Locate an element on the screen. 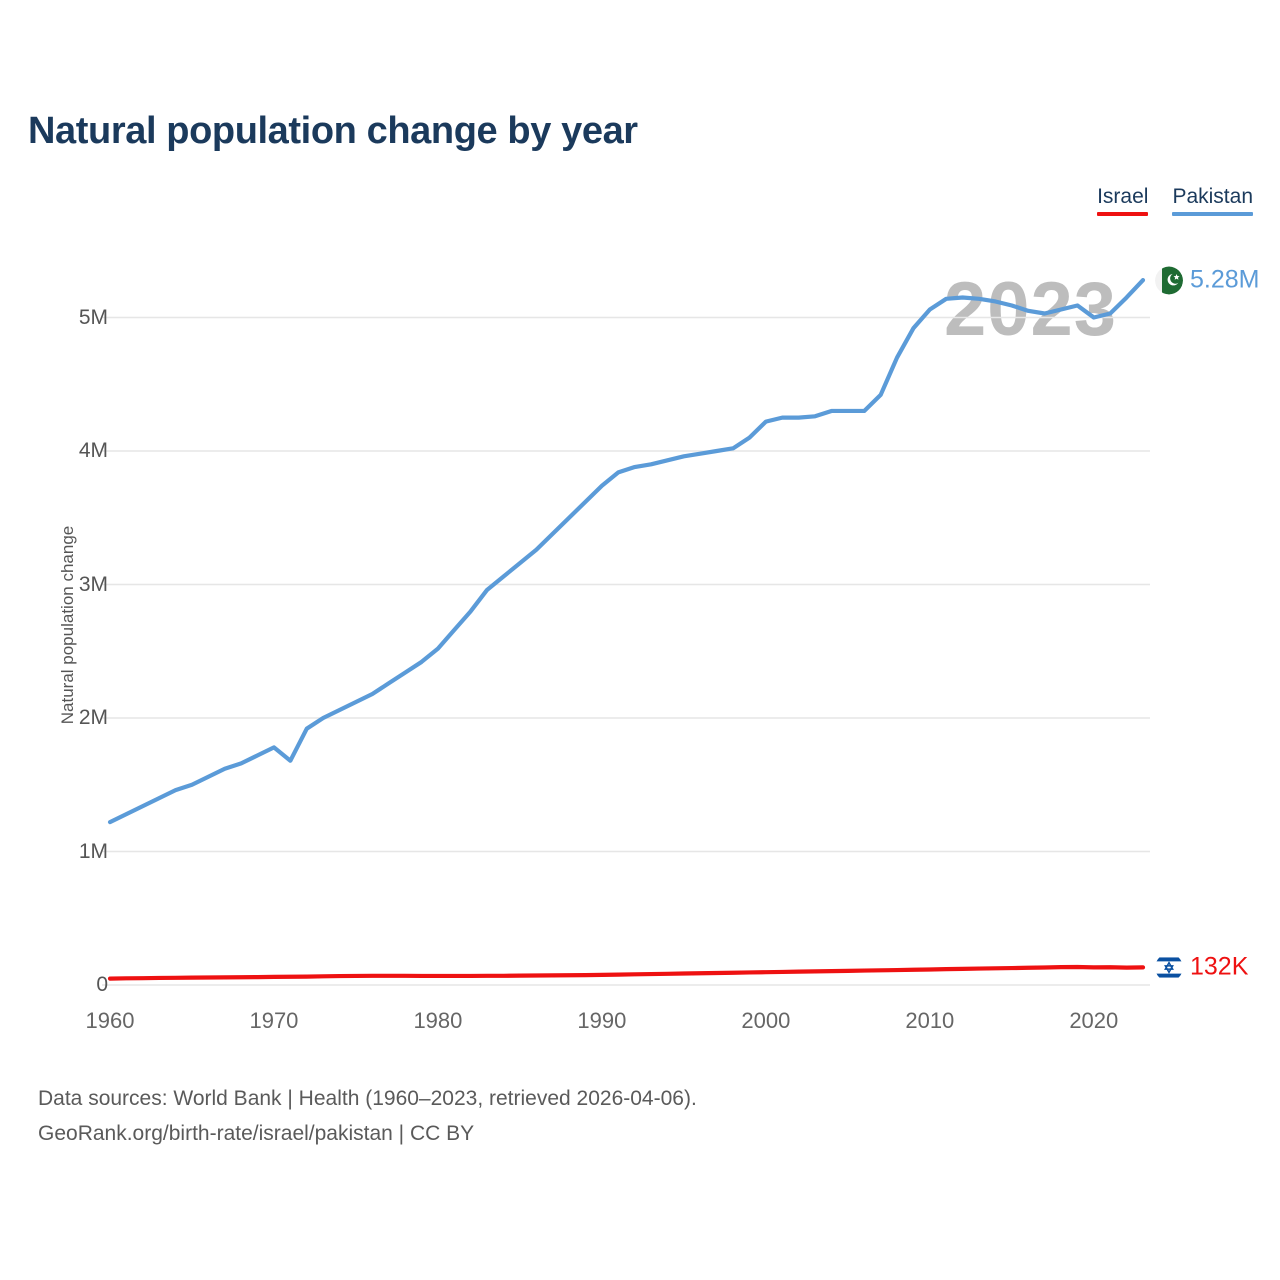 The width and height of the screenshot is (1280, 1280). y-tick-label: 3M is located at coordinates (93, 584).